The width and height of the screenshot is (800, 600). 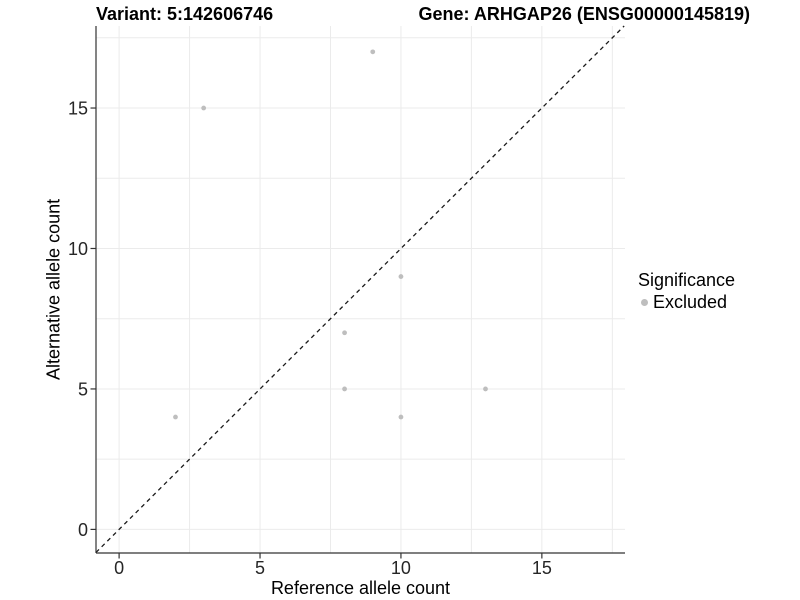 What do you see at coordinates (53, 289) in the screenshot?
I see `y-axis-title: Alternative allele count` at bounding box center [53, 289].